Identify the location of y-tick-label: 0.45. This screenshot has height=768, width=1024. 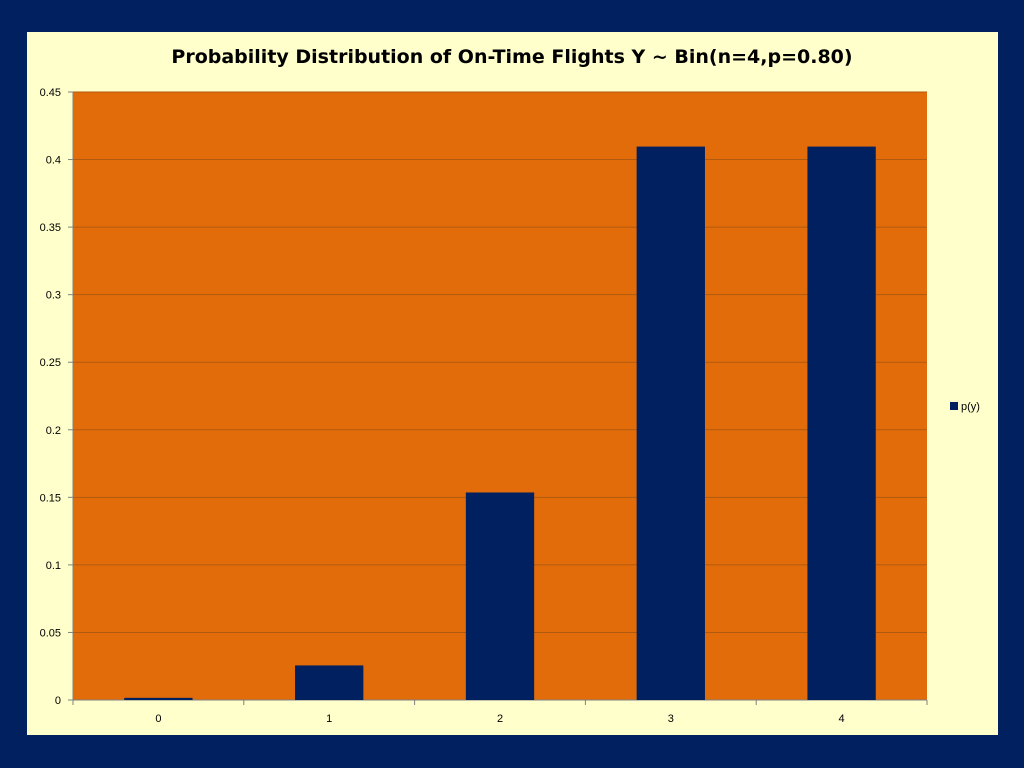
(50, 93).